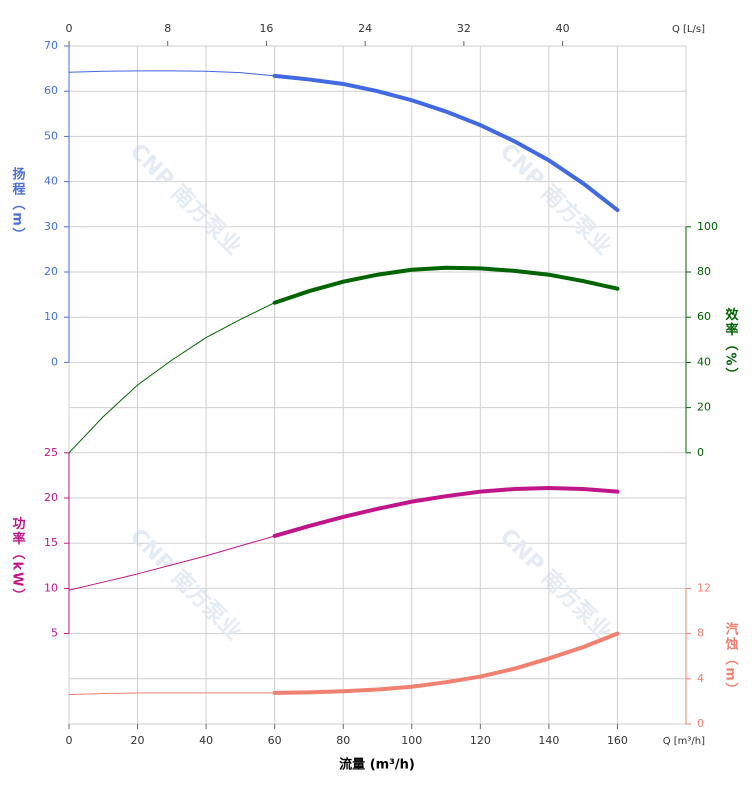 The image size is (752, 797). I want to click on x-unit: Q [m³/h], so click(684, 741).